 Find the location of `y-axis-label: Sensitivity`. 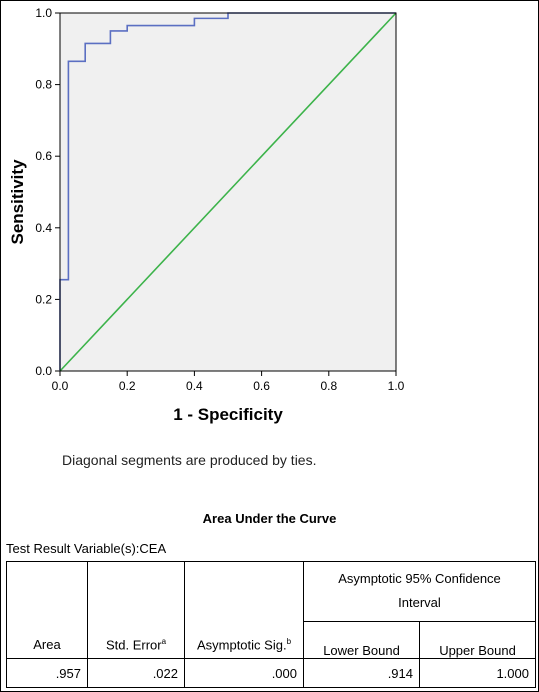

y-axis-label: Sensitivity is located at coordinates (17, 202).